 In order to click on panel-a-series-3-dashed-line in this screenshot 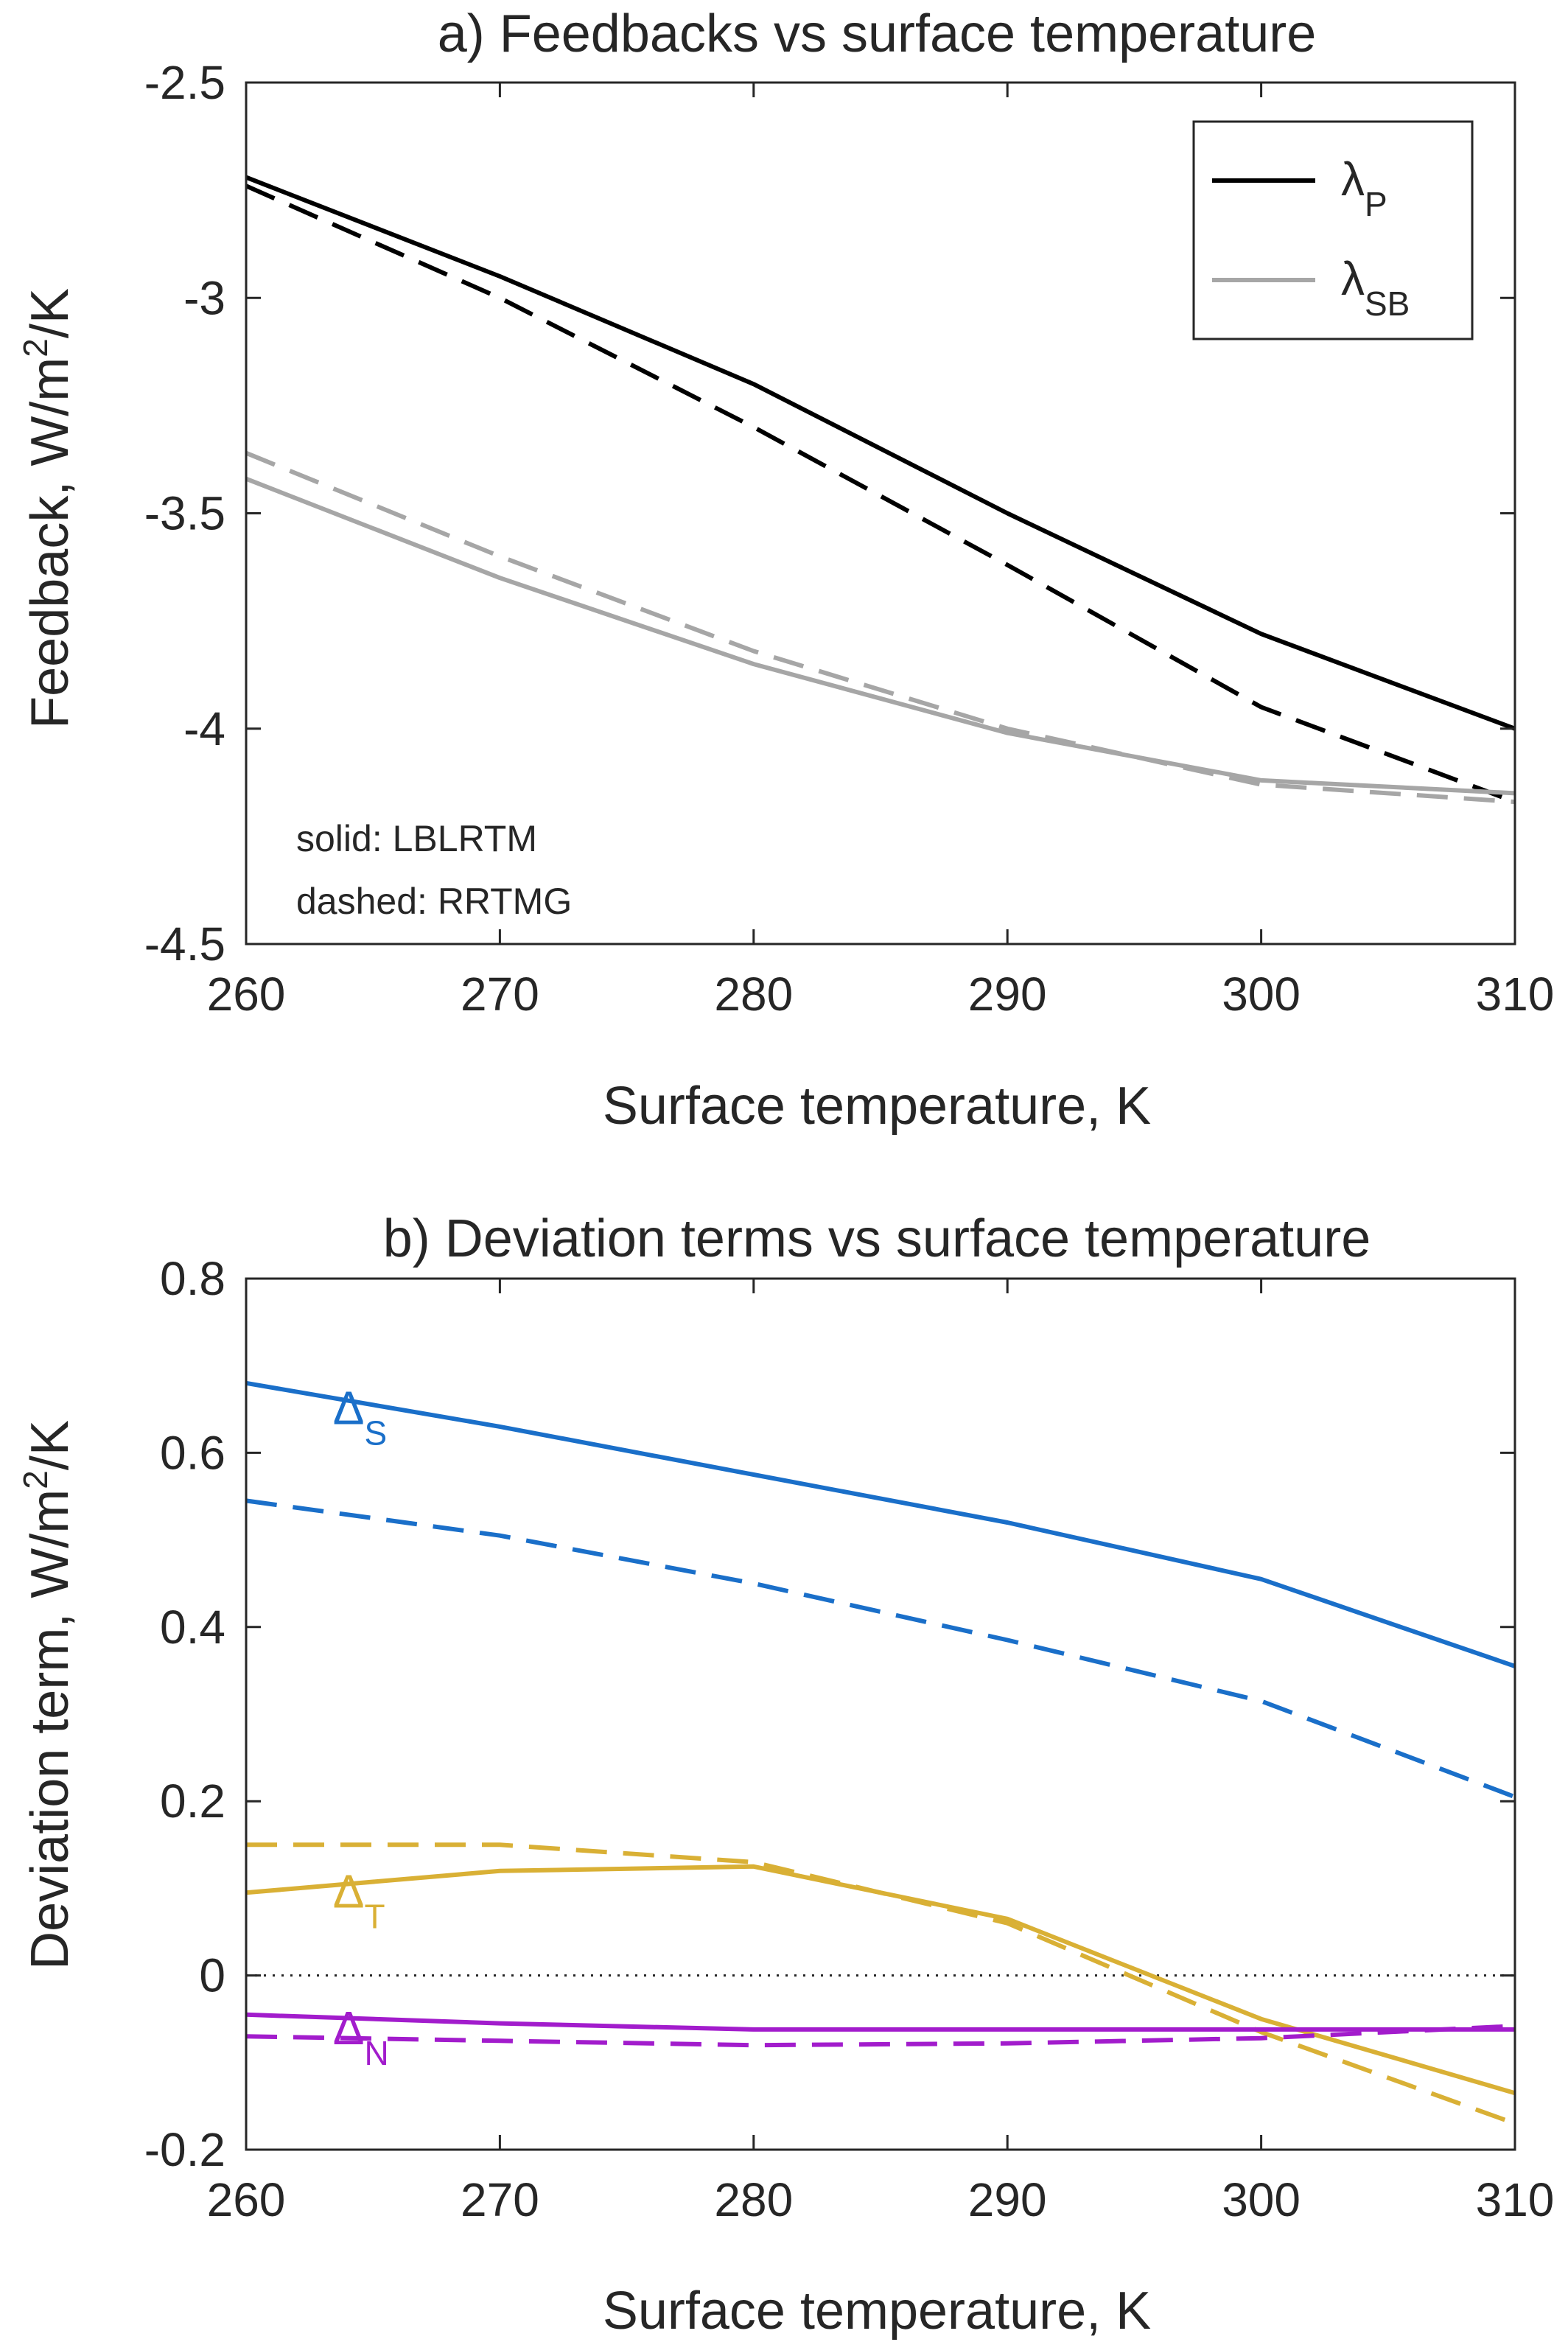, I will do `click(880, 627)`.